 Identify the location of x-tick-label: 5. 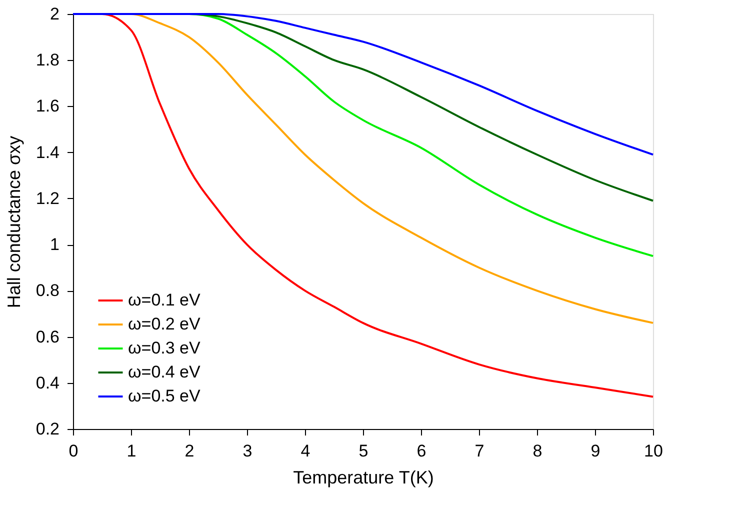
(363, 451).